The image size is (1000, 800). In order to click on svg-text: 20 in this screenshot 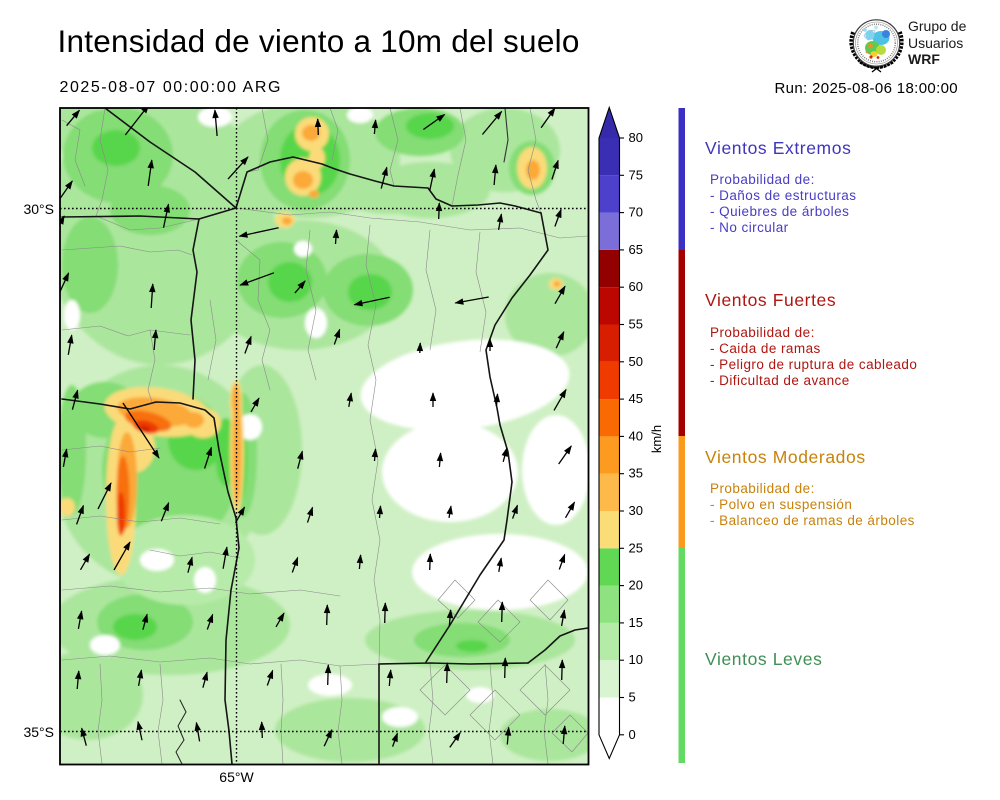, I will do `click(636, 585)`.